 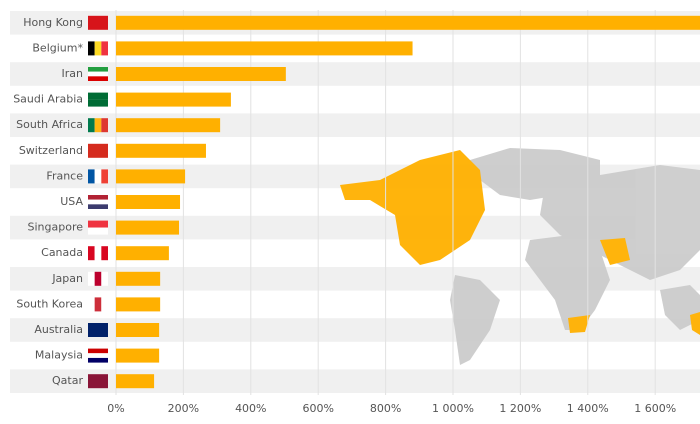 I want to click on category-label: Australia, so click(x=58, y=329).